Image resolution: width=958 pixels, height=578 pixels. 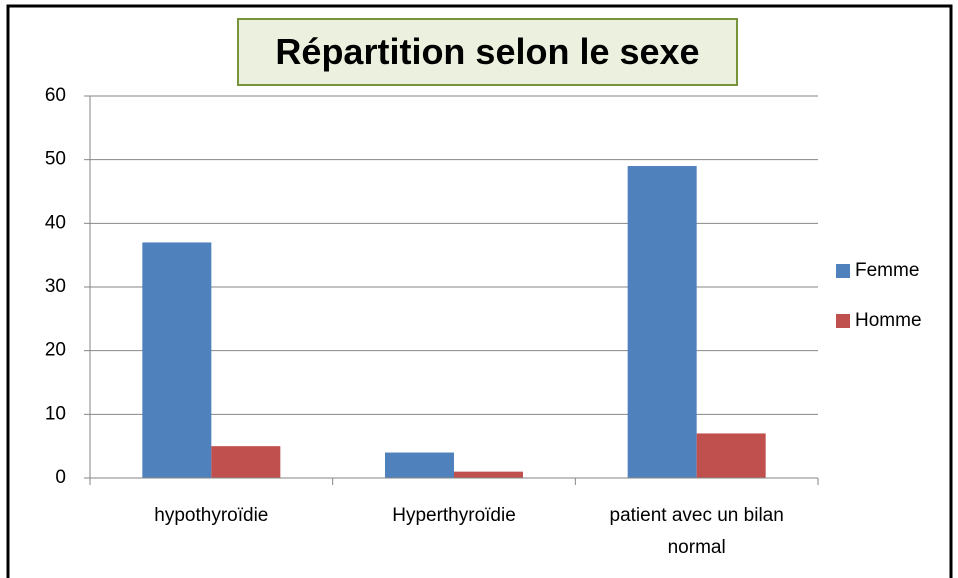 I want to click on x-tick-label: patient avec un bilan normal, so click(x=696, y=531).